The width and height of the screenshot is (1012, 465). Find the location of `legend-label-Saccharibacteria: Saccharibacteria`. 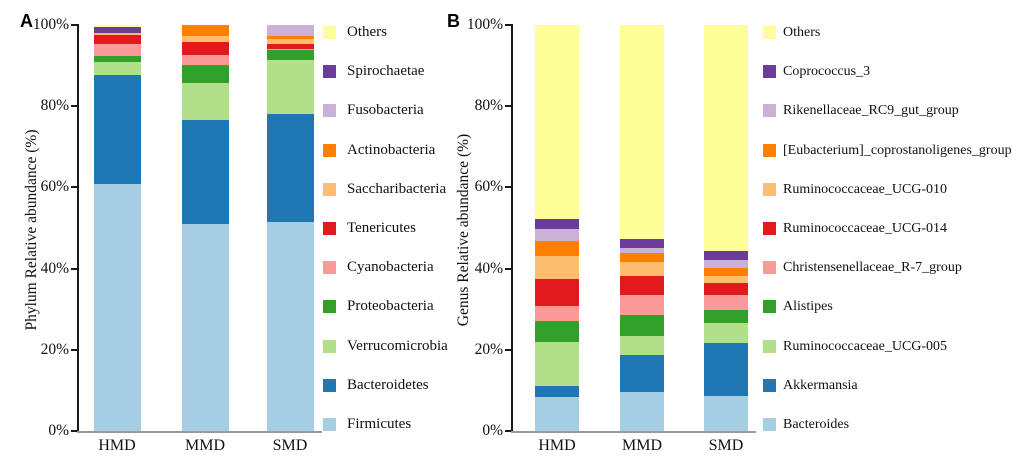

legend-label-Saccharibacteria: Saccharibacteria is located at coordinates (397, 189).